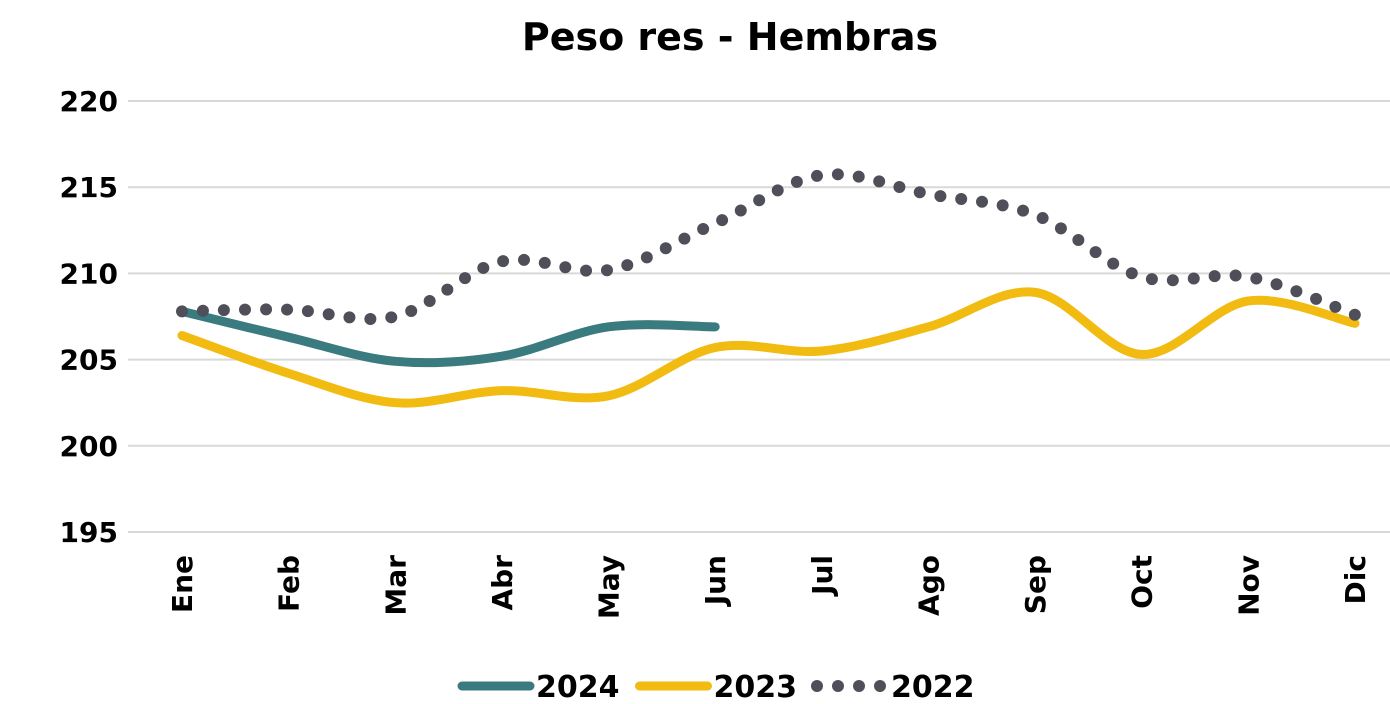 The width and height of the screenshot is (1390, 704). I want to click on y-tick-label: 220, so click(89, 101).